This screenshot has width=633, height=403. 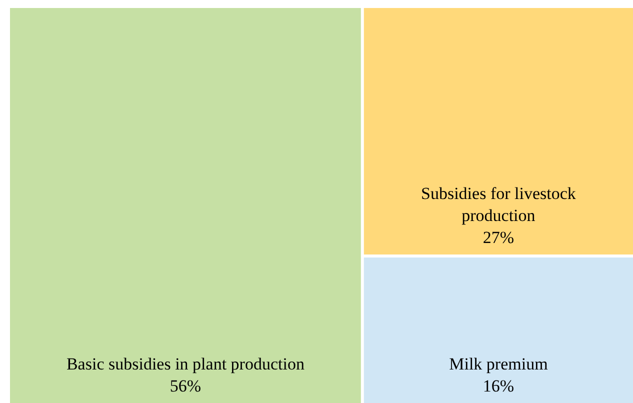 I want to click on category-label: Subsidies for livestock production, so click(x=498, y=205).